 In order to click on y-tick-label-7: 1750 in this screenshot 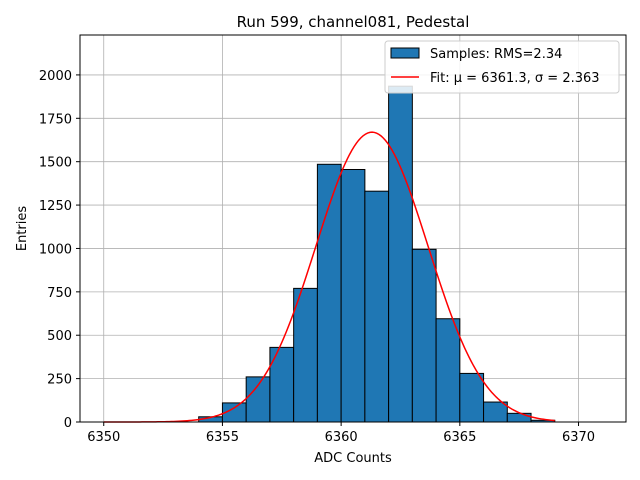, I will do `click(55, 119)`.